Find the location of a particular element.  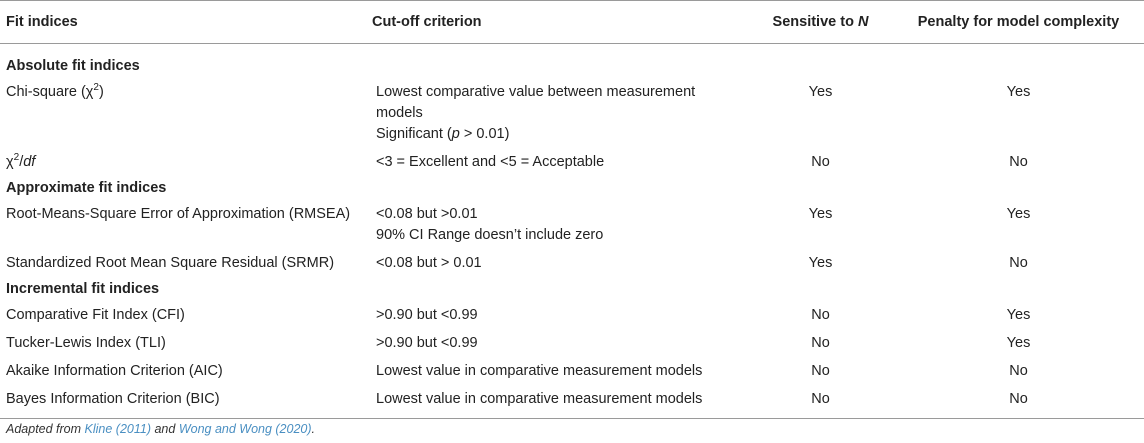

row-sensitive-cfi: No is located at coordinates (820, 315).